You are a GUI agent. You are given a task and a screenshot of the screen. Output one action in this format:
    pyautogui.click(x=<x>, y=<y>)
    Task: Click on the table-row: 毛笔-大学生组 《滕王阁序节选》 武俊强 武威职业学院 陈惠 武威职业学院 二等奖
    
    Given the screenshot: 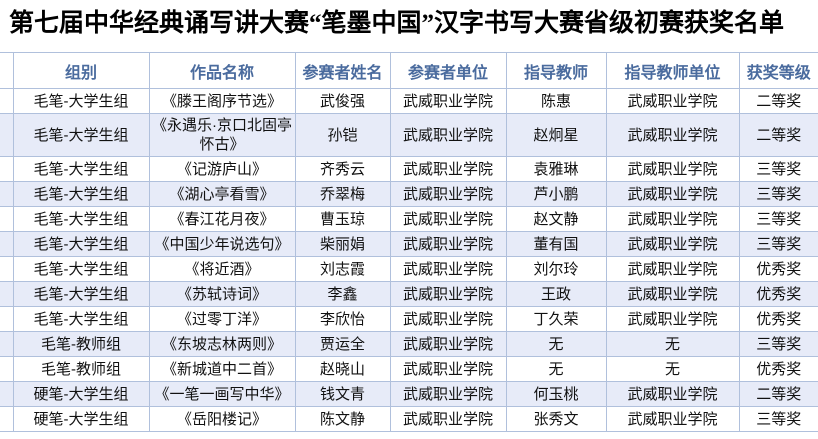 What is the action you would take?
    pyautogui.click(x=409, y=101)
    